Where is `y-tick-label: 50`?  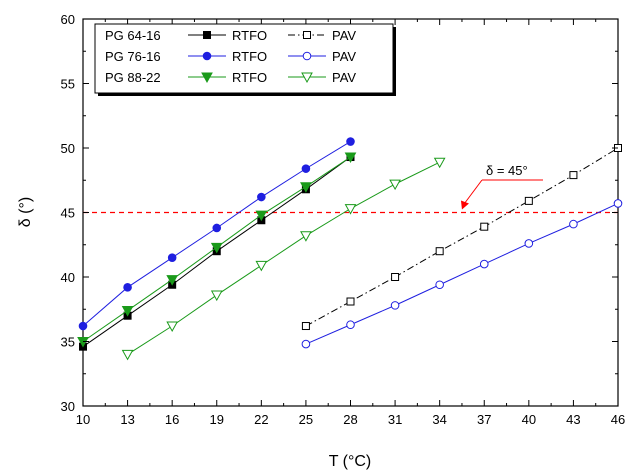 y-tick-label: 50 is located at coordinates (68, 148).